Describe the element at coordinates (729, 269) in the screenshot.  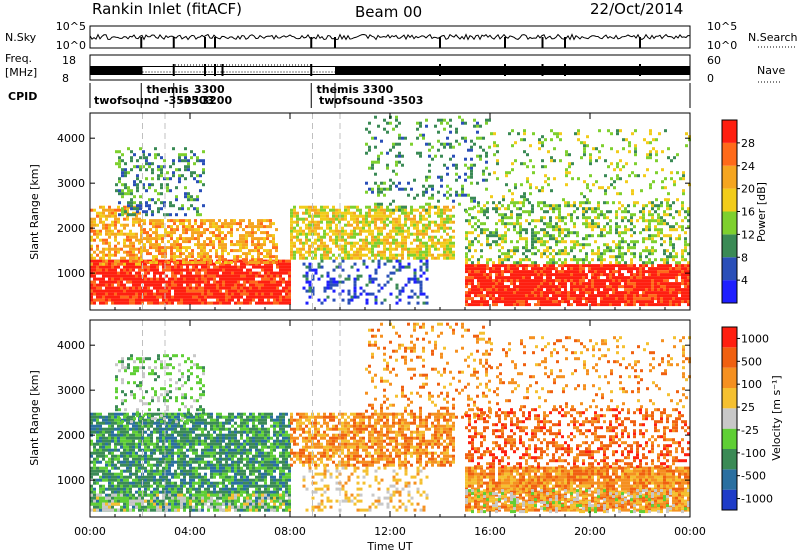
I see `colorbar-segment` at that location.